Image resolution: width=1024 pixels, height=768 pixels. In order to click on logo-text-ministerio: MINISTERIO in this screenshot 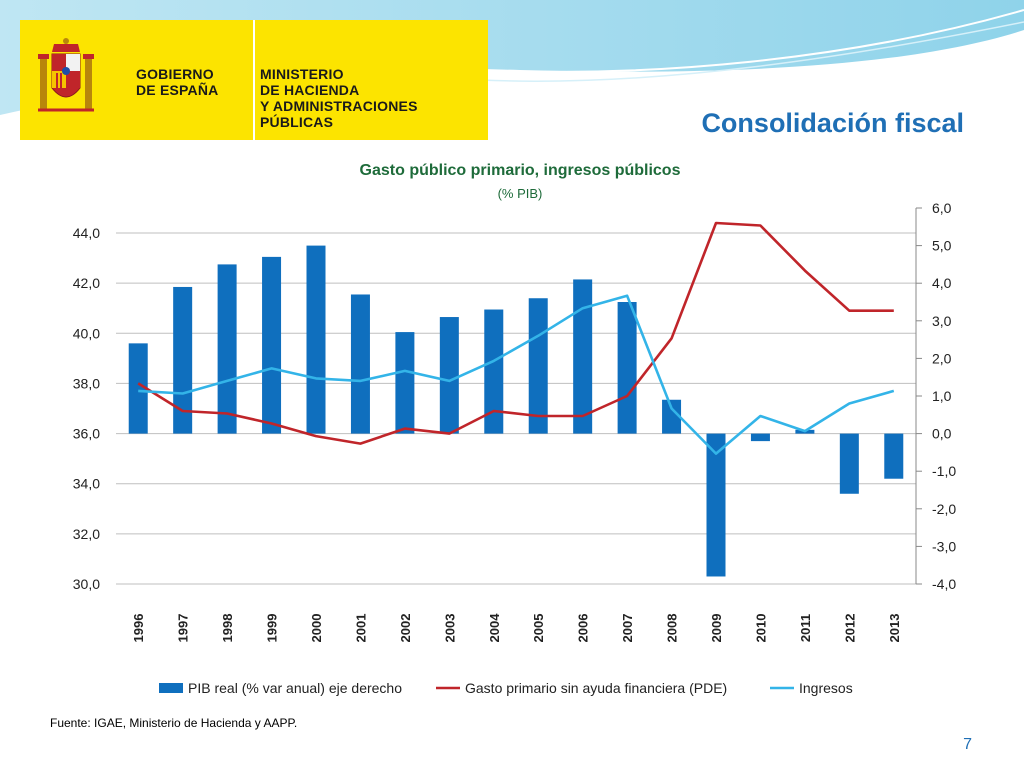, I will do `click(302, 74)`.